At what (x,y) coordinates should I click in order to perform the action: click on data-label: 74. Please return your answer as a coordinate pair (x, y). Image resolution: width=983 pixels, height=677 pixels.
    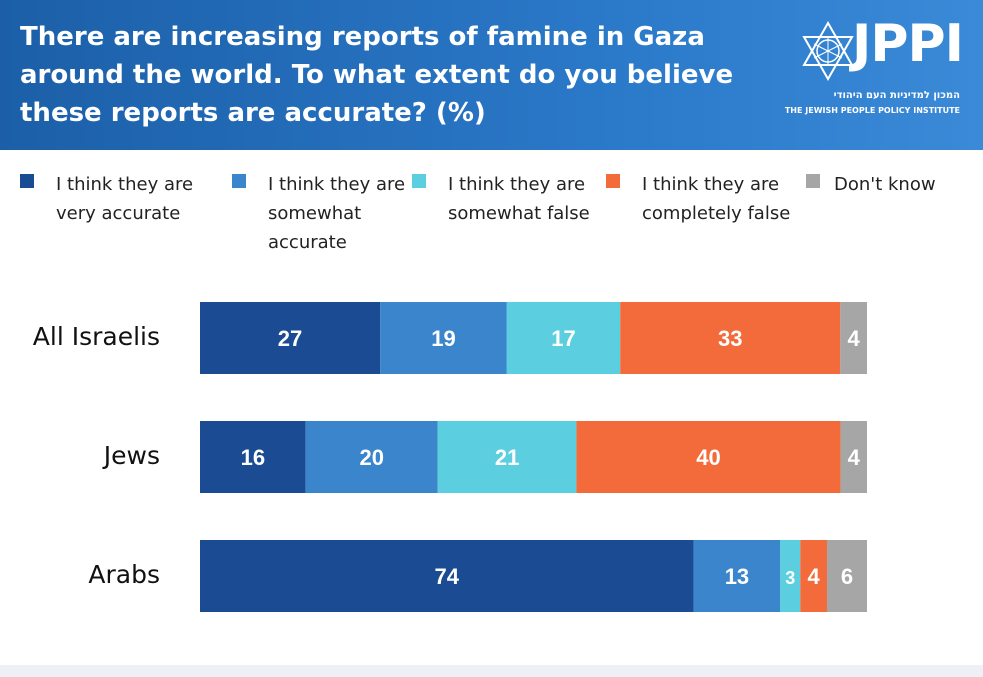
    Looking at the image, I should click on (447, 576).